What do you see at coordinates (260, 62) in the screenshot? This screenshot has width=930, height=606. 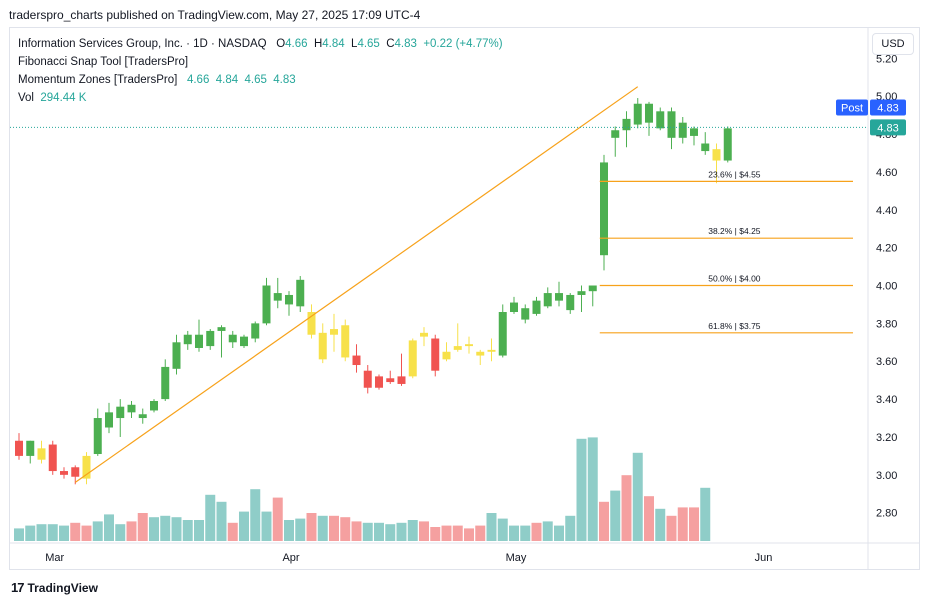 I see `fib-indicator-legend: Fibonacci Snap Tool [TradersPro]` at bounding box center [260, 62].